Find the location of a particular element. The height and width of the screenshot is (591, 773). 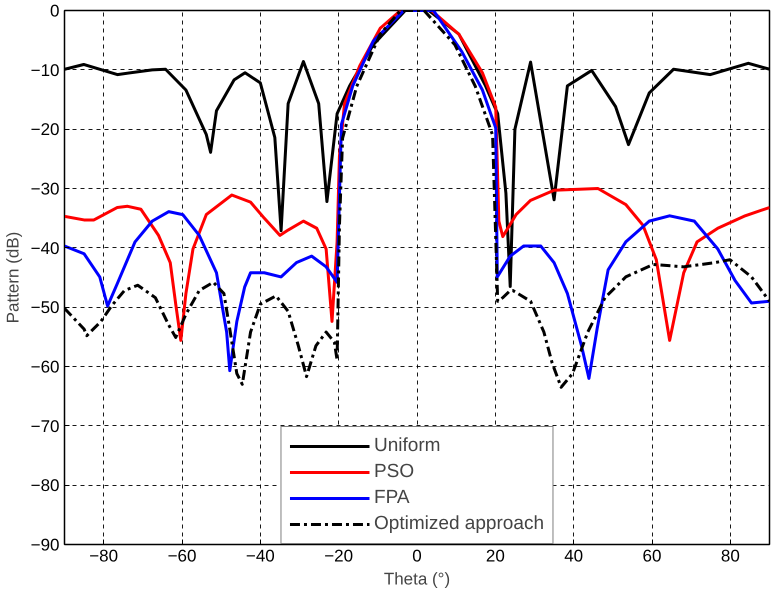

y-tick-label: −50 is located at coordinates (45, 308).